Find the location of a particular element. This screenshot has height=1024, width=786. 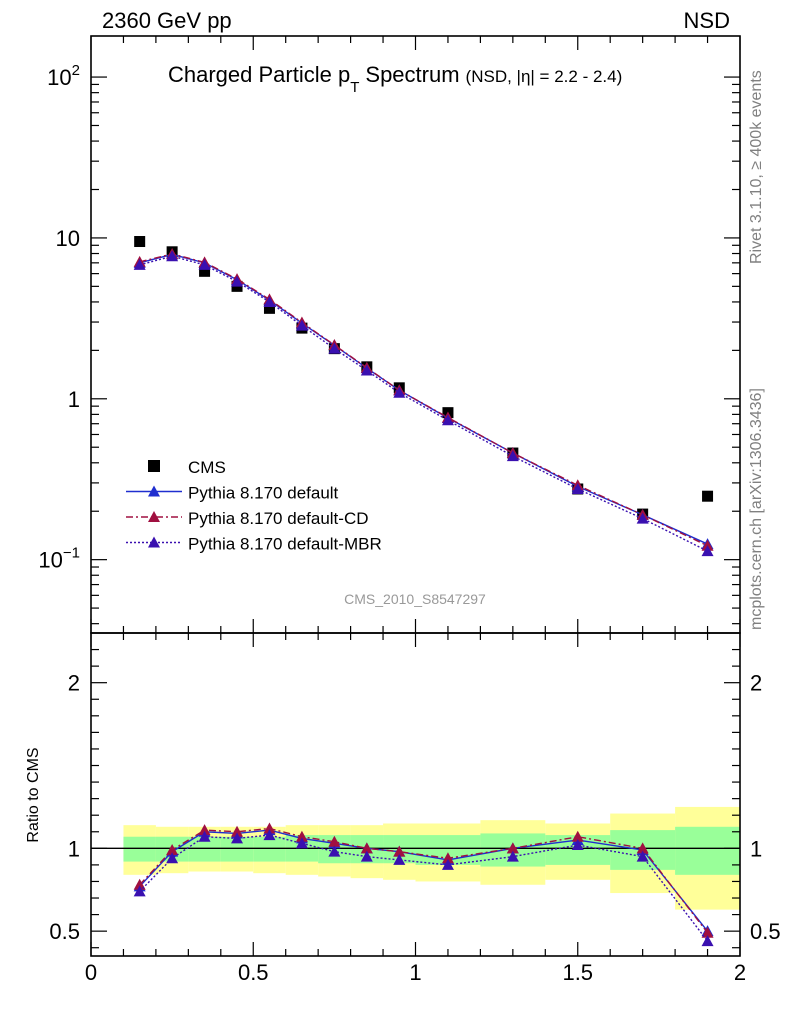

x-tick-label: 2 is located at coordinates (740, 972).